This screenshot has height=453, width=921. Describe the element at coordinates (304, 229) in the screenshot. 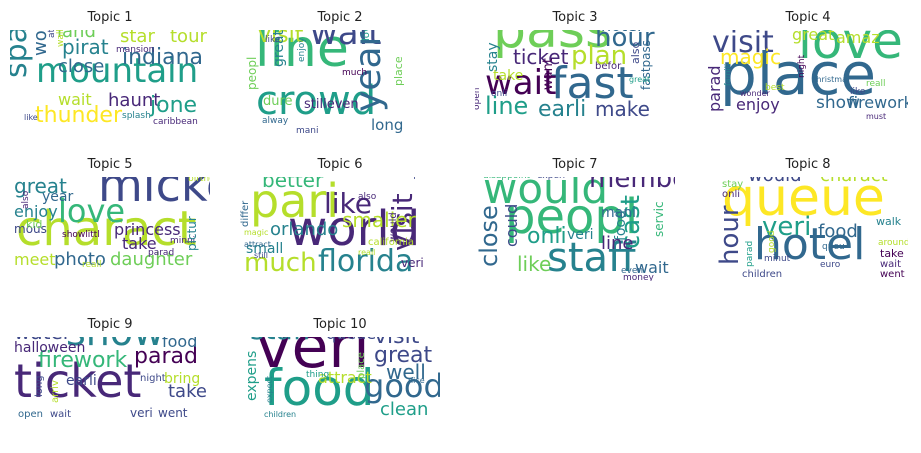

I see `word-orlando: orlando` at that location.